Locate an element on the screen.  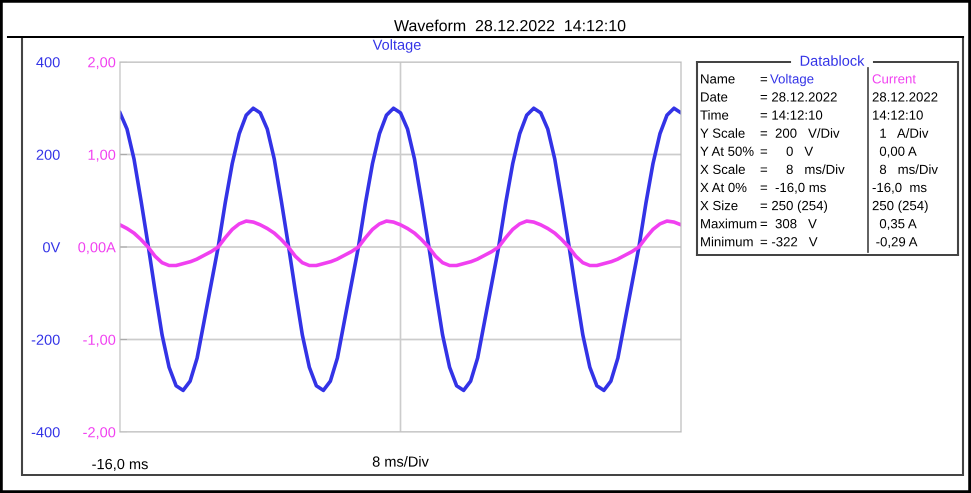
text: 1 A/Div is located at coordinates (904, 133).